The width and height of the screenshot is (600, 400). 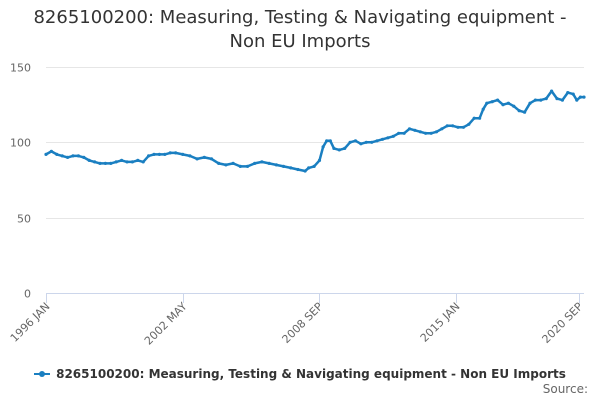 I want to click on x-tick-label: 2008 SEP, so click(x=303, y=323).